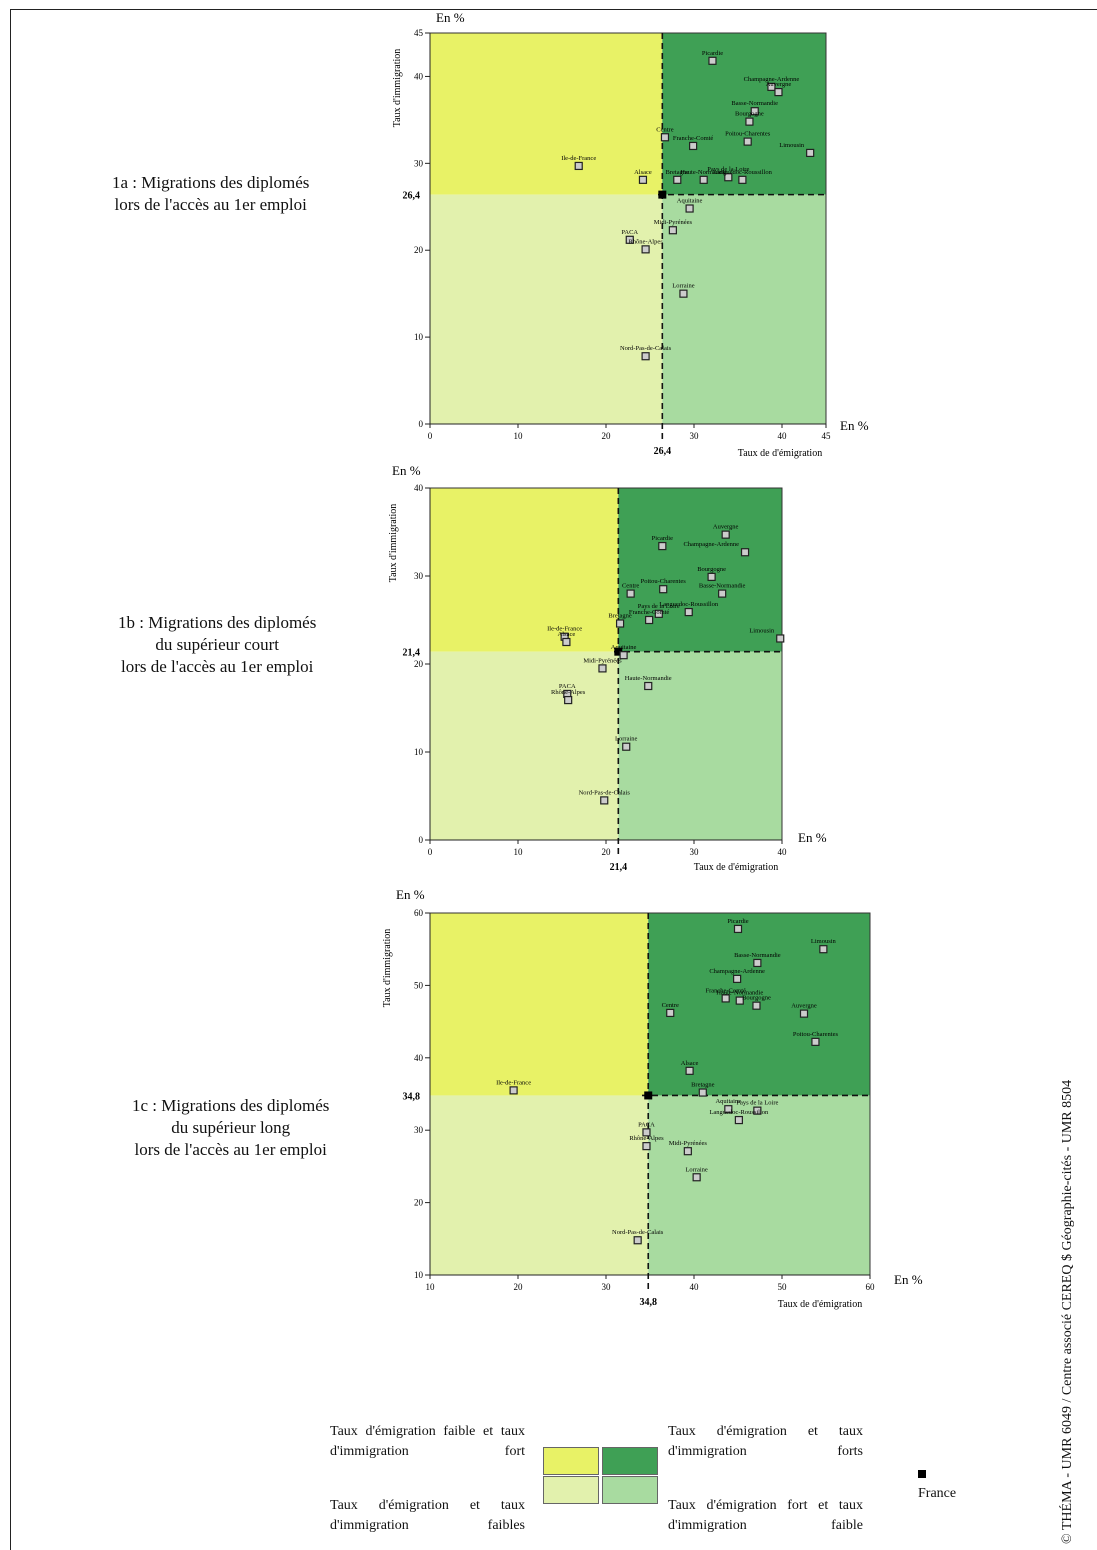 The height and width of the screenshot is (1550, 1097). Describe the element at coordinates (419, 337) in the screenshot. I see `y-tick-label: 10` at that location.